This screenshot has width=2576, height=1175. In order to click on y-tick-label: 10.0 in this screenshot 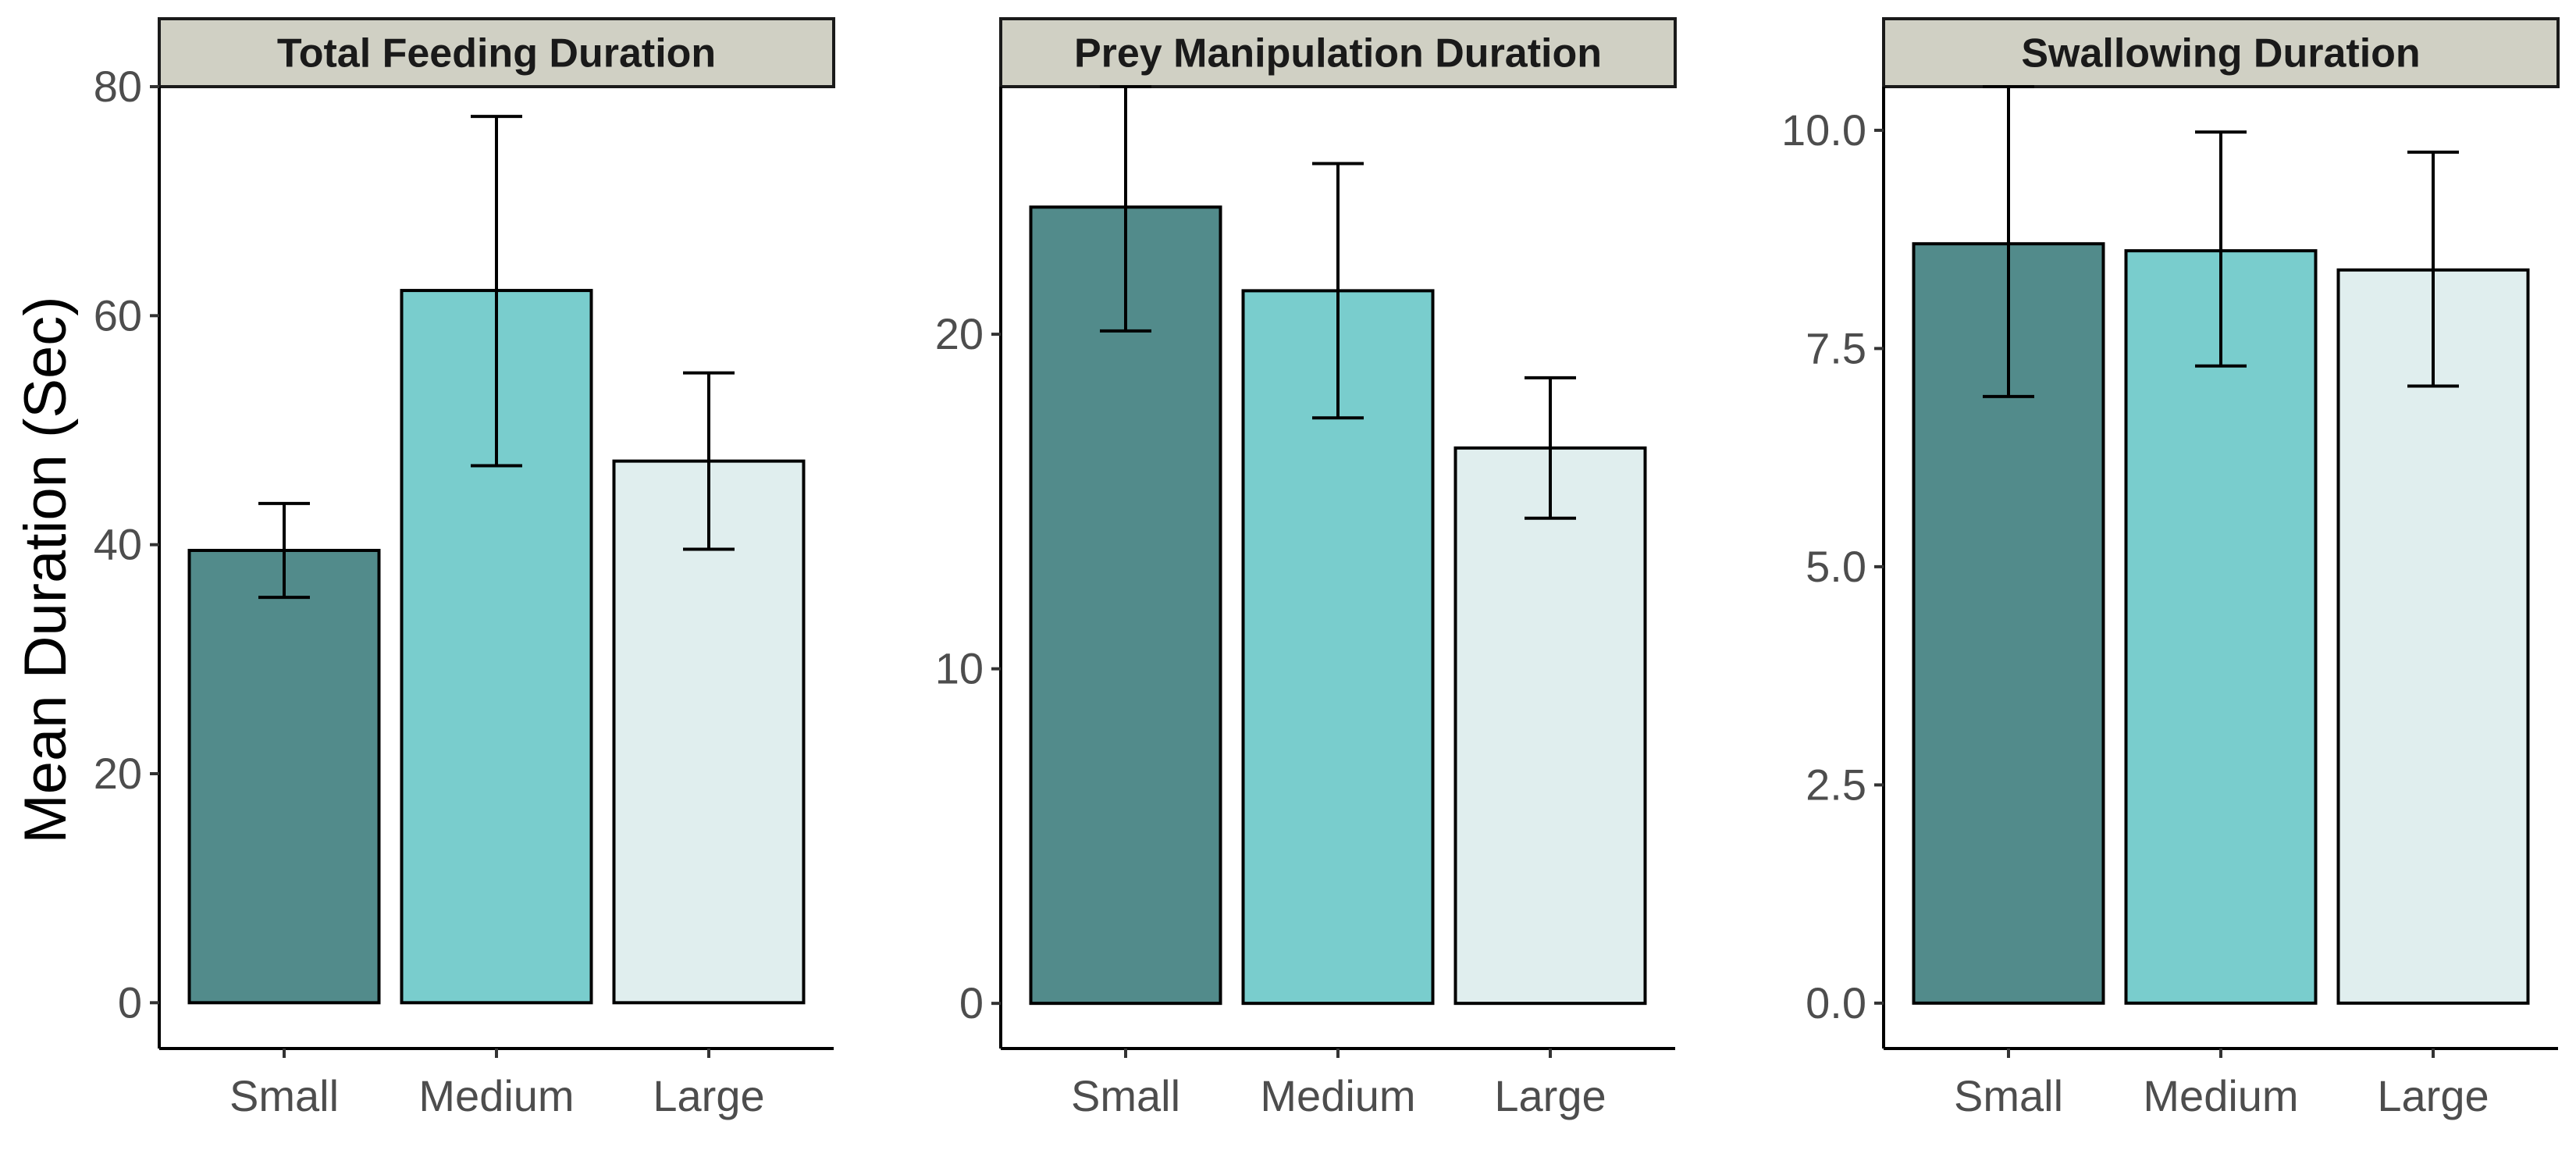, I will do `click(1823, 130)`.